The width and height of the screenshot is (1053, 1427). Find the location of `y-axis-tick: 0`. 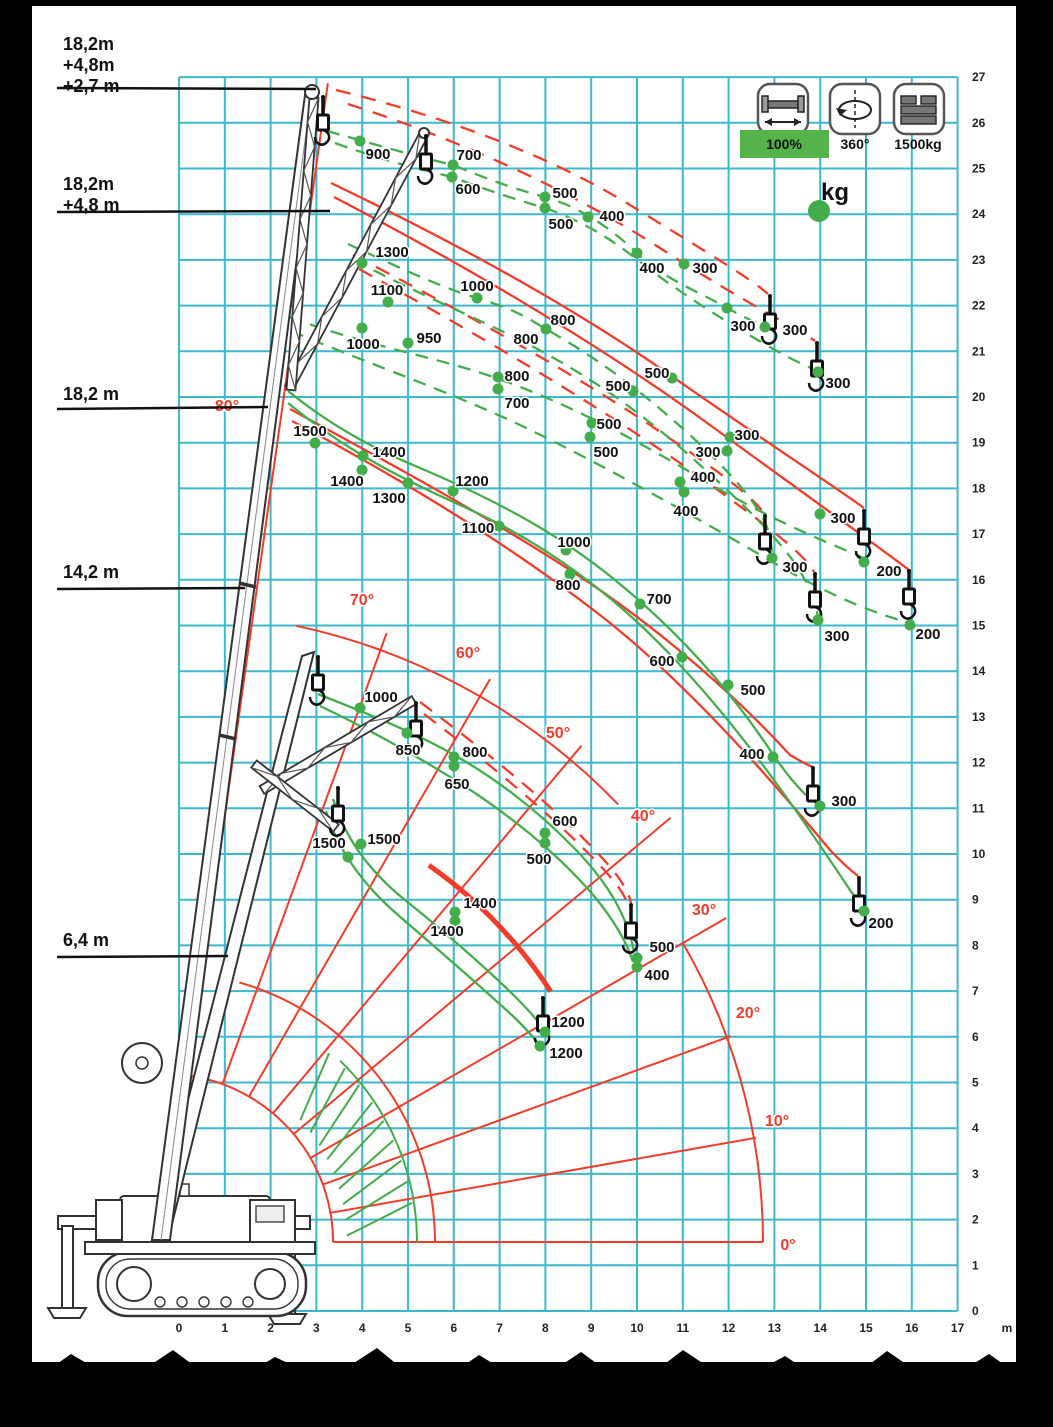

y-axis-tick: 0 is located at coordinates (975, 1311).